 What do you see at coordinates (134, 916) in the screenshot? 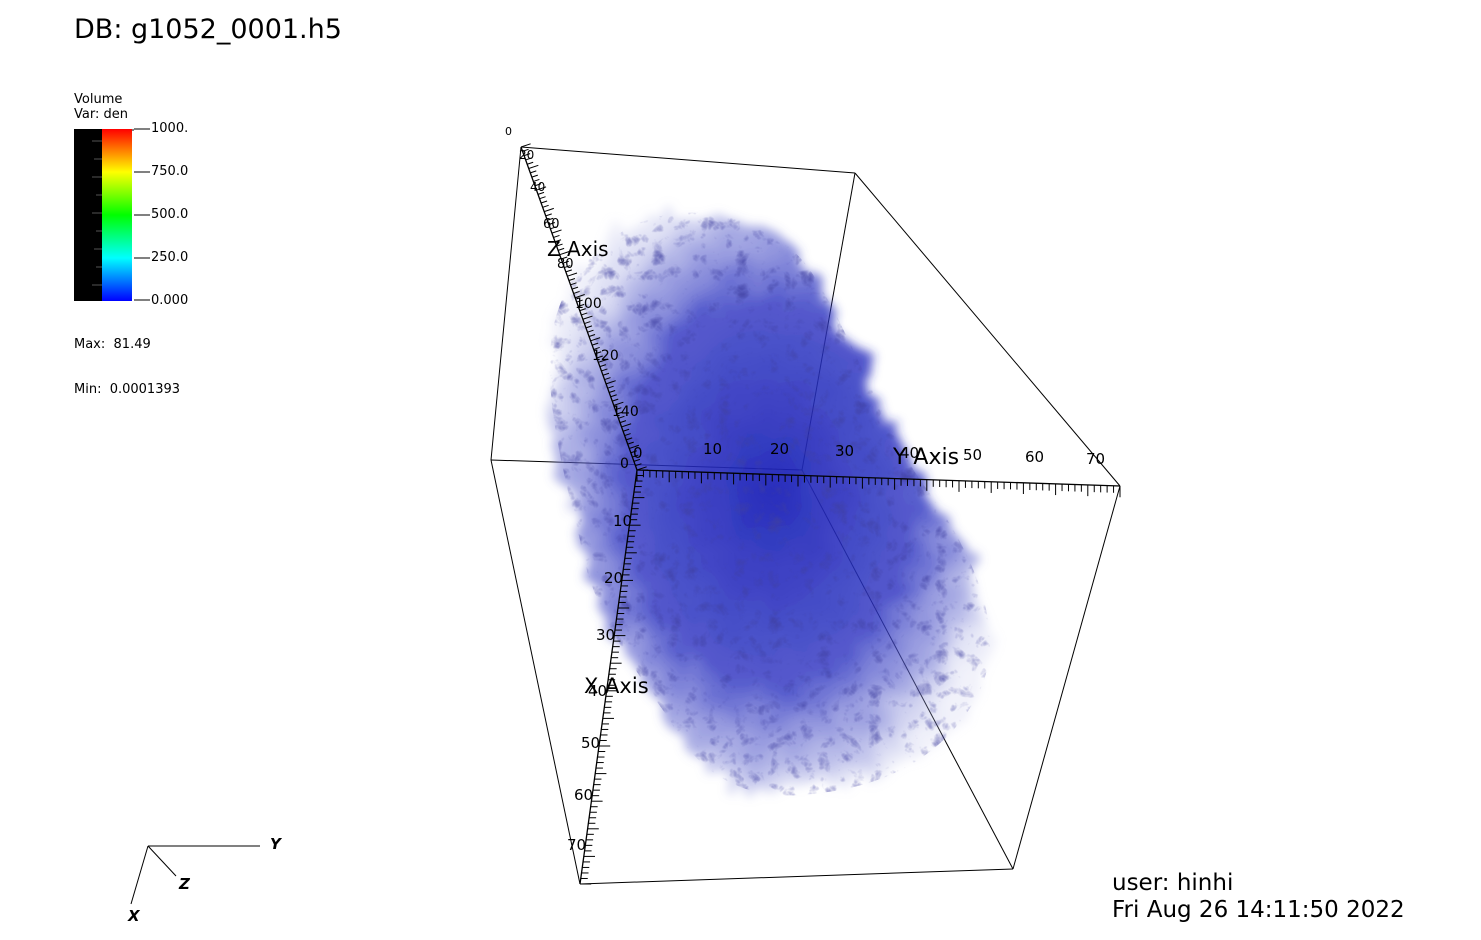
I see `triad-x-label: X` at bounding box center [134, 916].